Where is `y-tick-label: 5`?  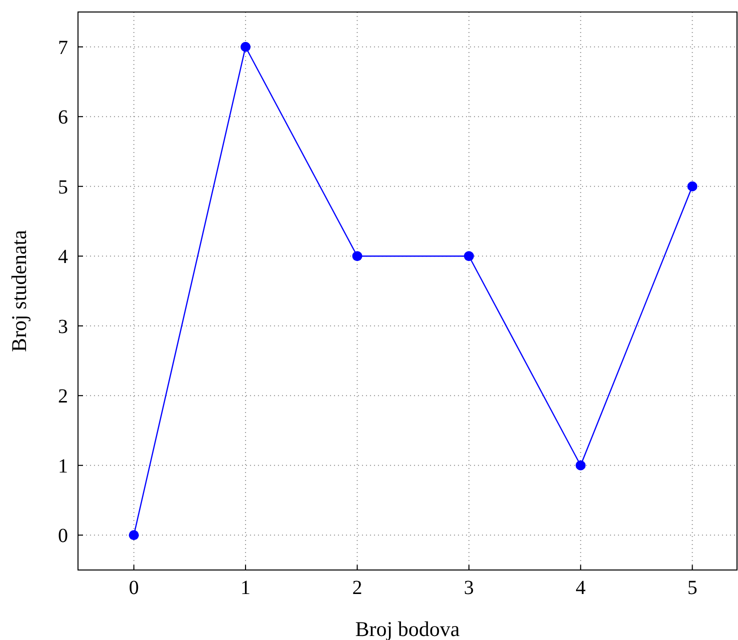
y-tick-label: 5 is located at coordinates (63, 187).